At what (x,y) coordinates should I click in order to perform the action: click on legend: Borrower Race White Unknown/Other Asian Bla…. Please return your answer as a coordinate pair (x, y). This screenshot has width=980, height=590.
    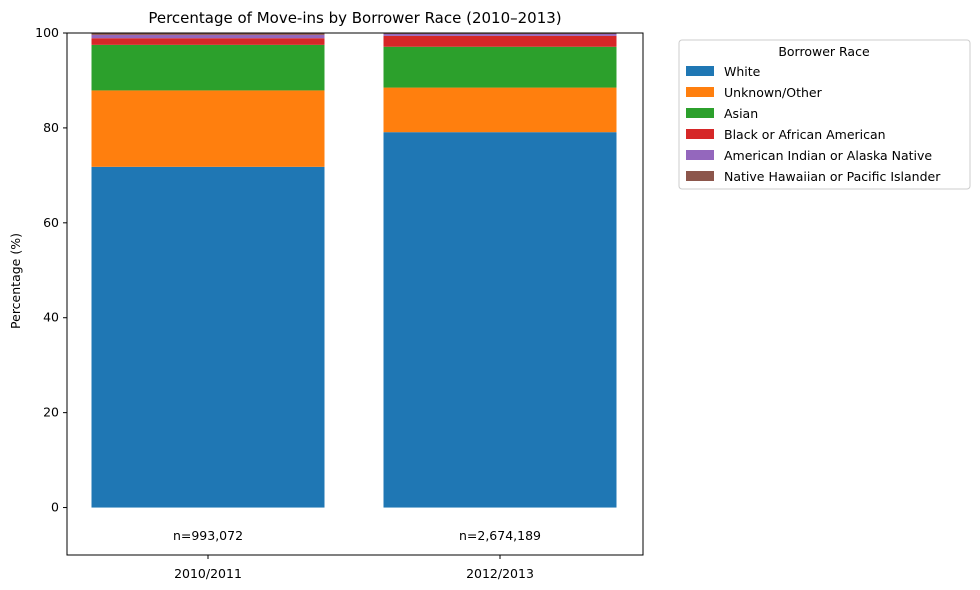
    Looking at the image, I should click on (824, 114).